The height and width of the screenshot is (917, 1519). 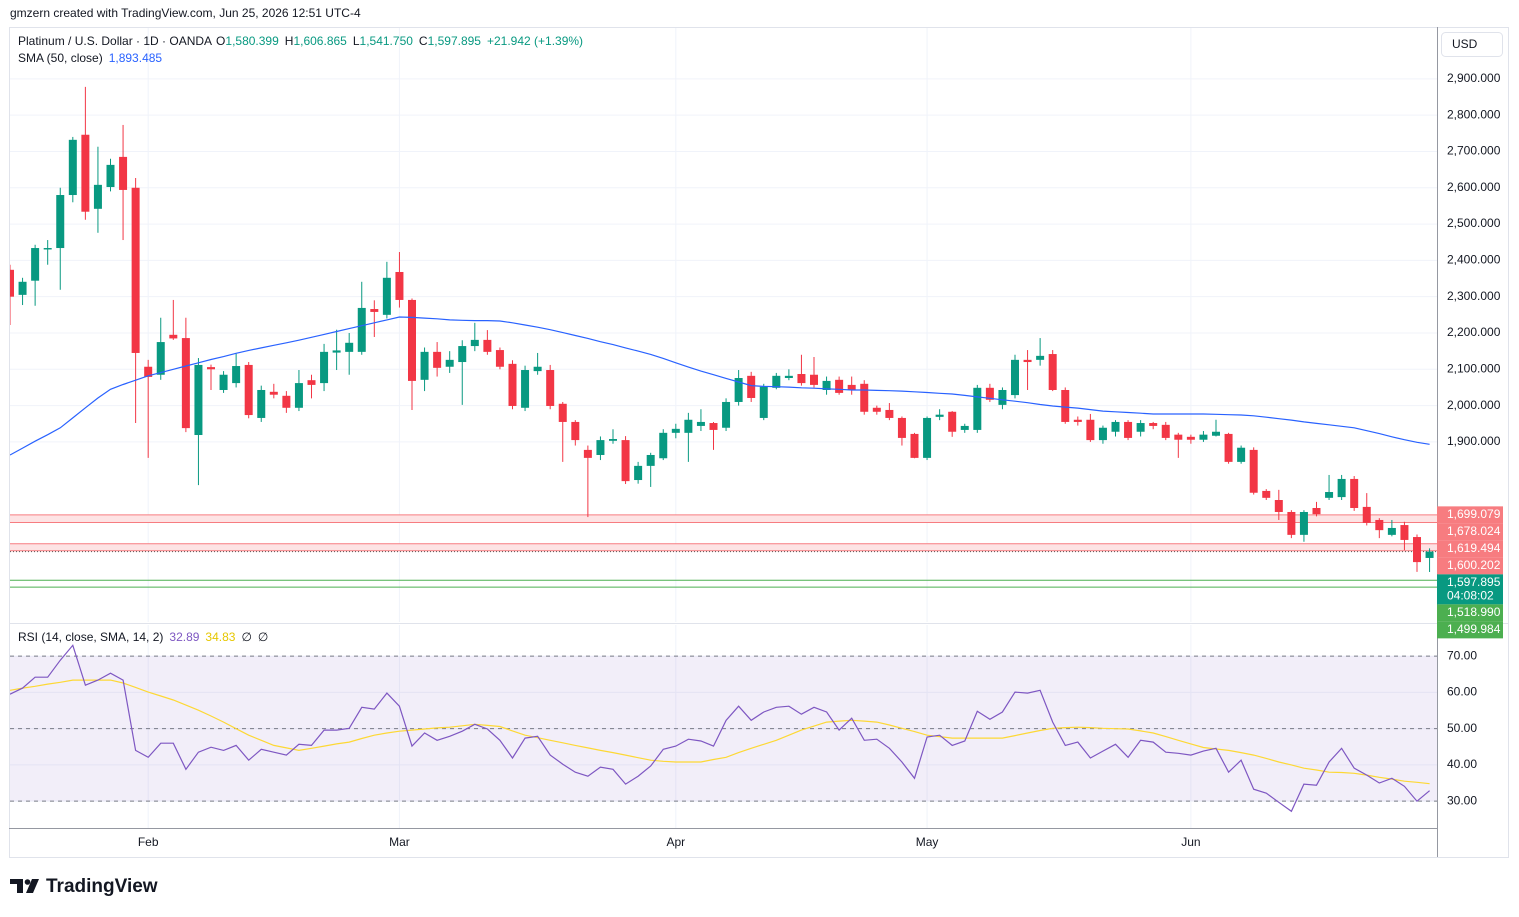 I want to click on price-label: 1,597.895, so click(x=1474, y=582).